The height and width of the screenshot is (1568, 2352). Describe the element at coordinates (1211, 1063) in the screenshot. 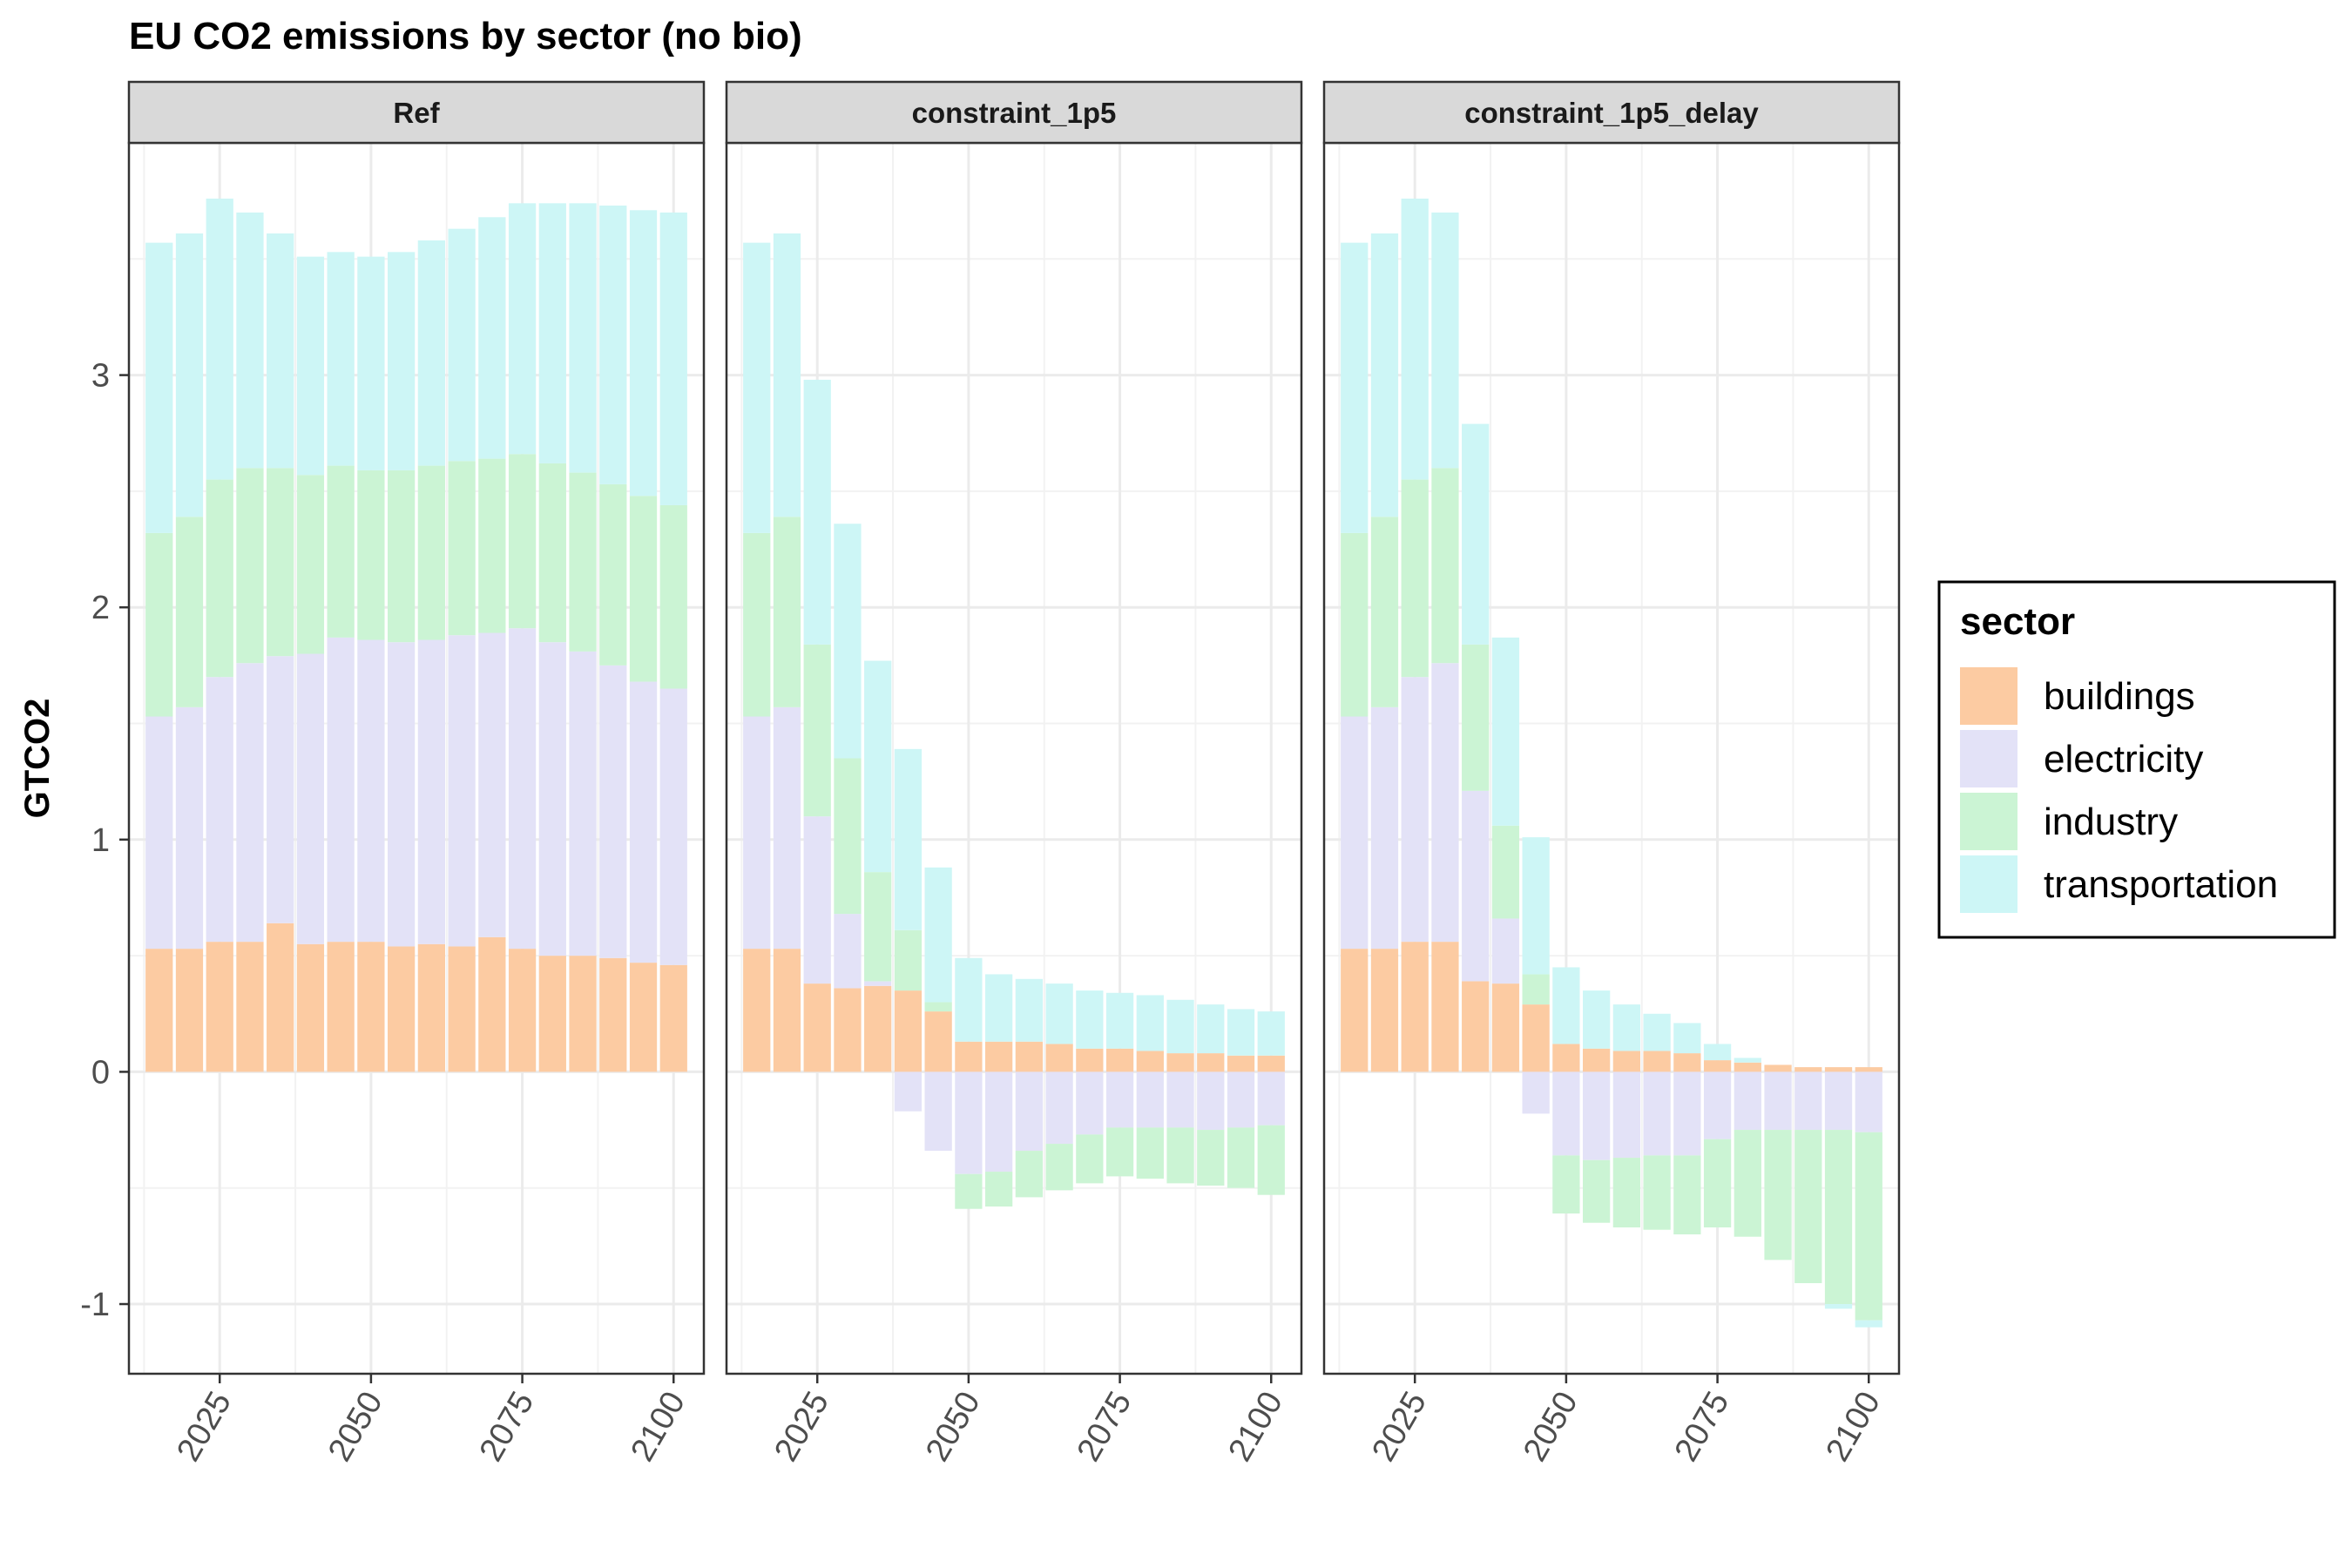

I see `bar-buildings-2090` at that location.